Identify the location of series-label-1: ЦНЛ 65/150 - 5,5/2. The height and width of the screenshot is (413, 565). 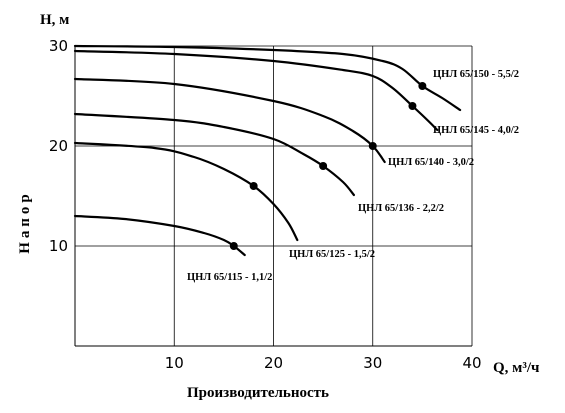
(476, 74).